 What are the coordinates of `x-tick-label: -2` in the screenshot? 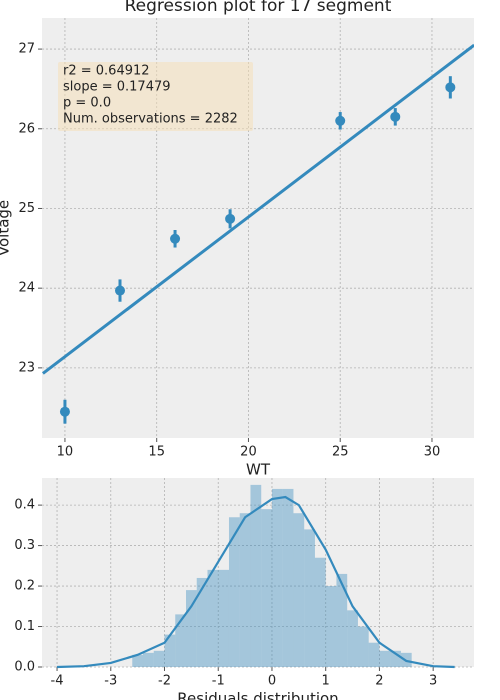 It's located at (164, 681).